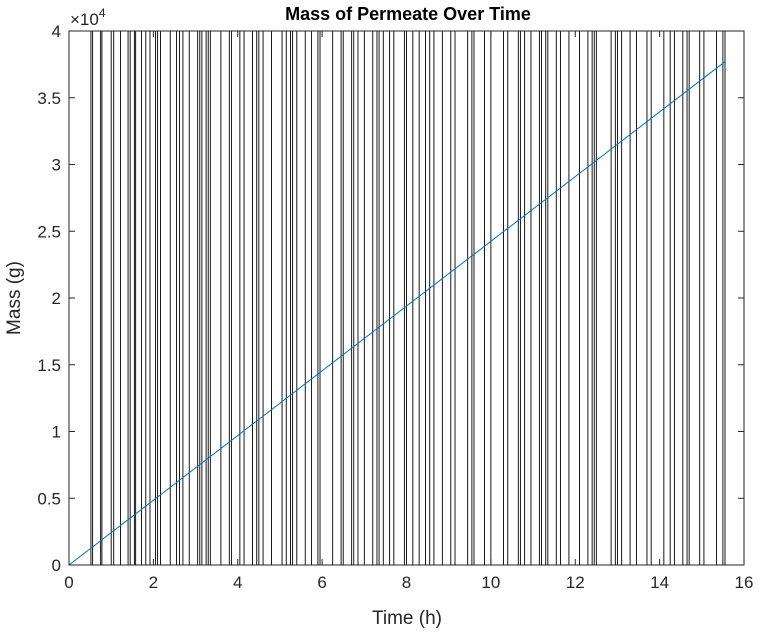  What do you see at coordinates (490, 582) in the screenshot?
I see `x-tick-label: 10` at bounding box center [490, 582].